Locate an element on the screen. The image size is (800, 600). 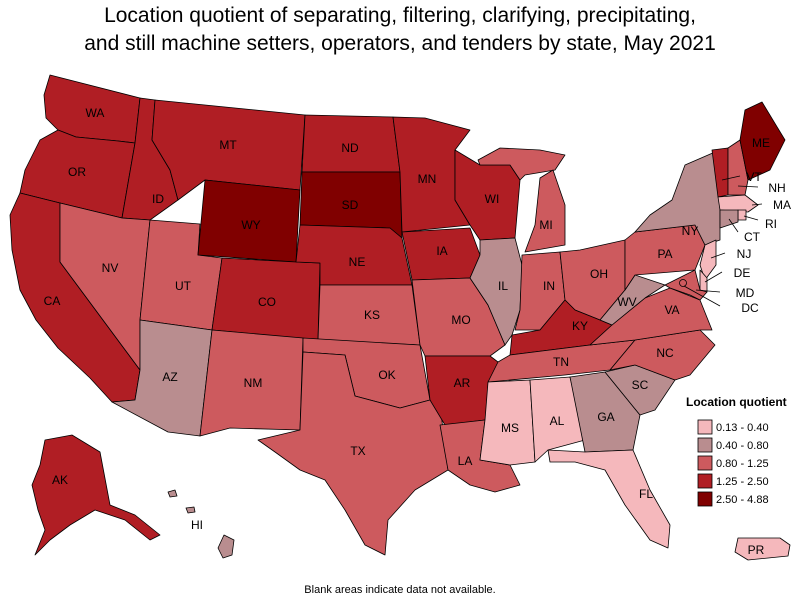
state-label-AK: AK is located at coordinates (60, 480).